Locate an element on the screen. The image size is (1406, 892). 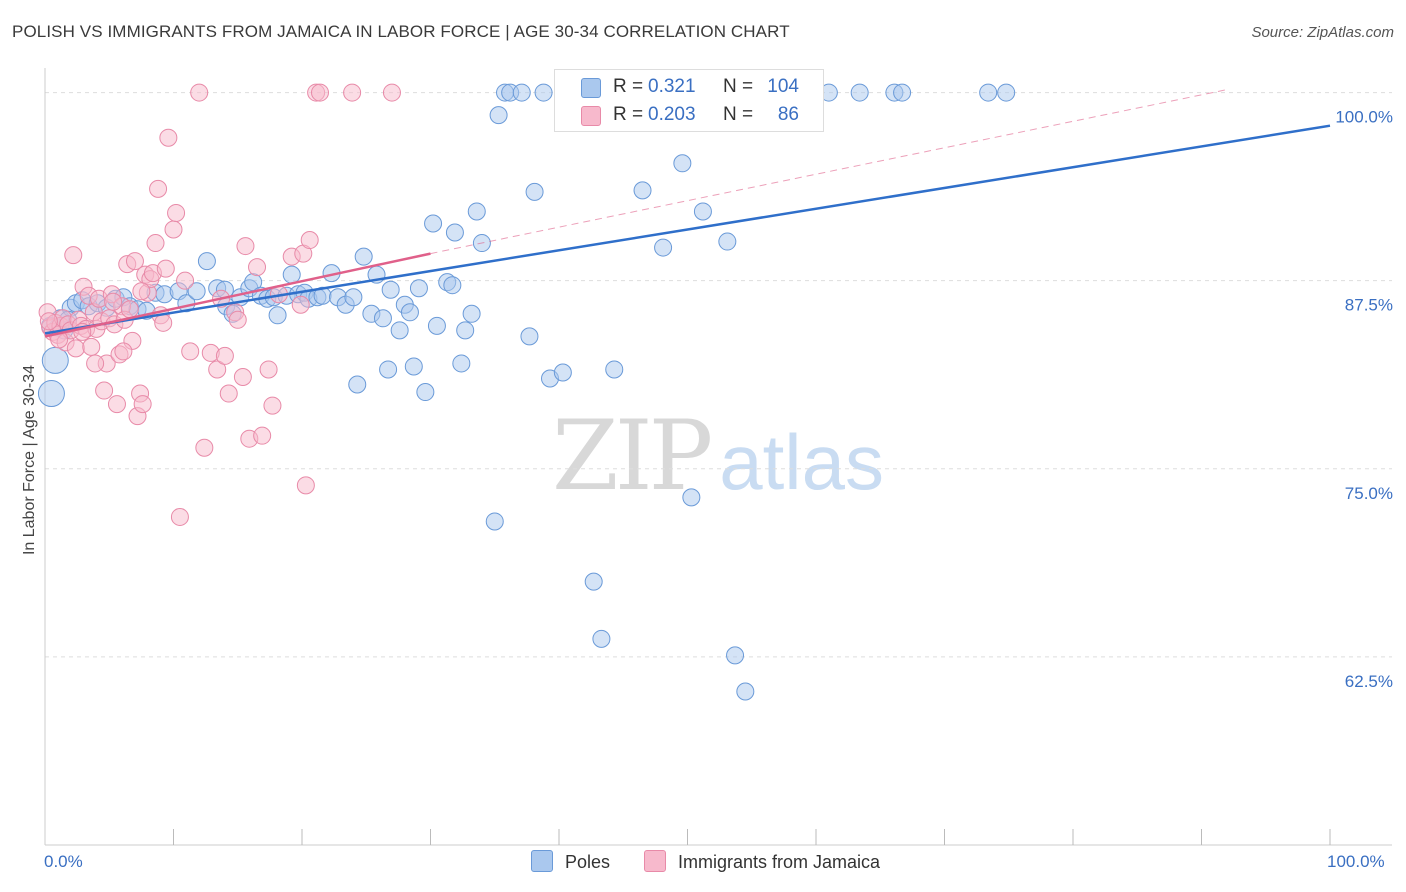
y-tick-label: 75.0% is located at coordinates (1369, 493).